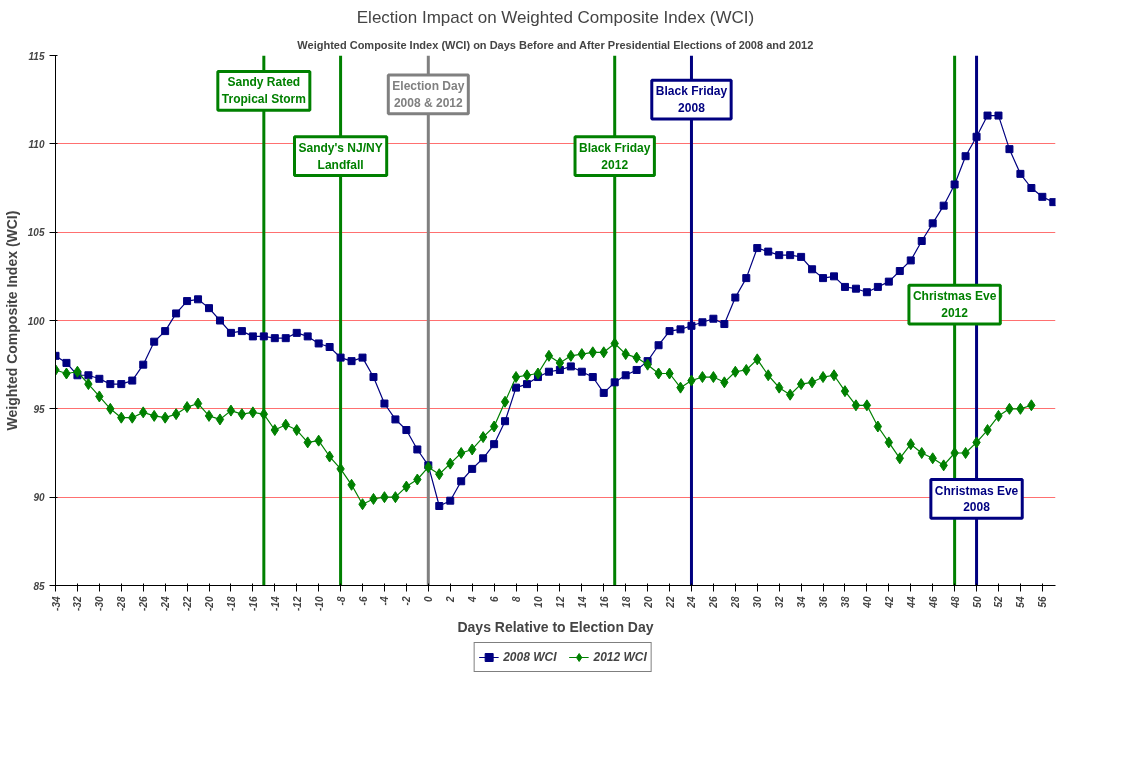 The height and width of the screenshot is (780, 1139). I want to click on x-tick-label: 54, so click(1021, 602).